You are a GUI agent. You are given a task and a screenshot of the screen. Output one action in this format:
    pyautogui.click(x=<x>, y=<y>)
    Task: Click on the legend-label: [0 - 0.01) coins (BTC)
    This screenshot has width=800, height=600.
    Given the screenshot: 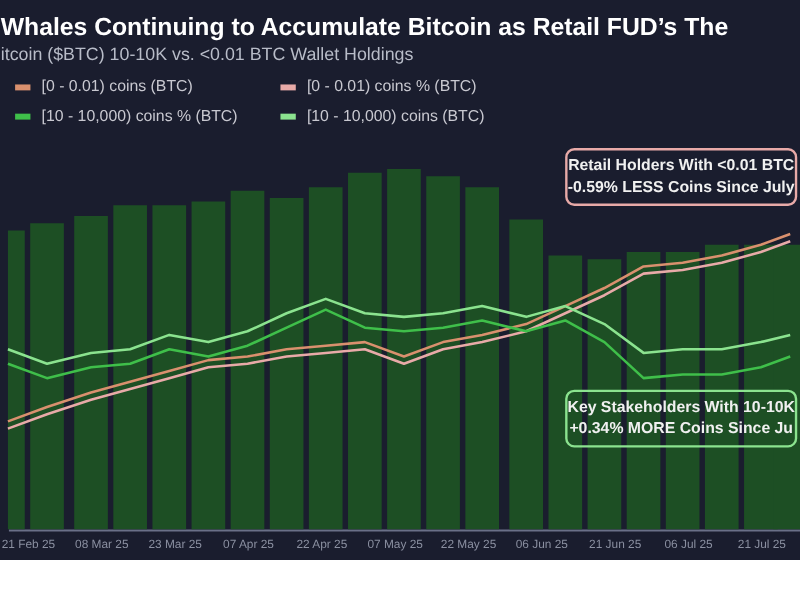 What is the action you would take?
    pyautogui.click(x=117, y=86)
    